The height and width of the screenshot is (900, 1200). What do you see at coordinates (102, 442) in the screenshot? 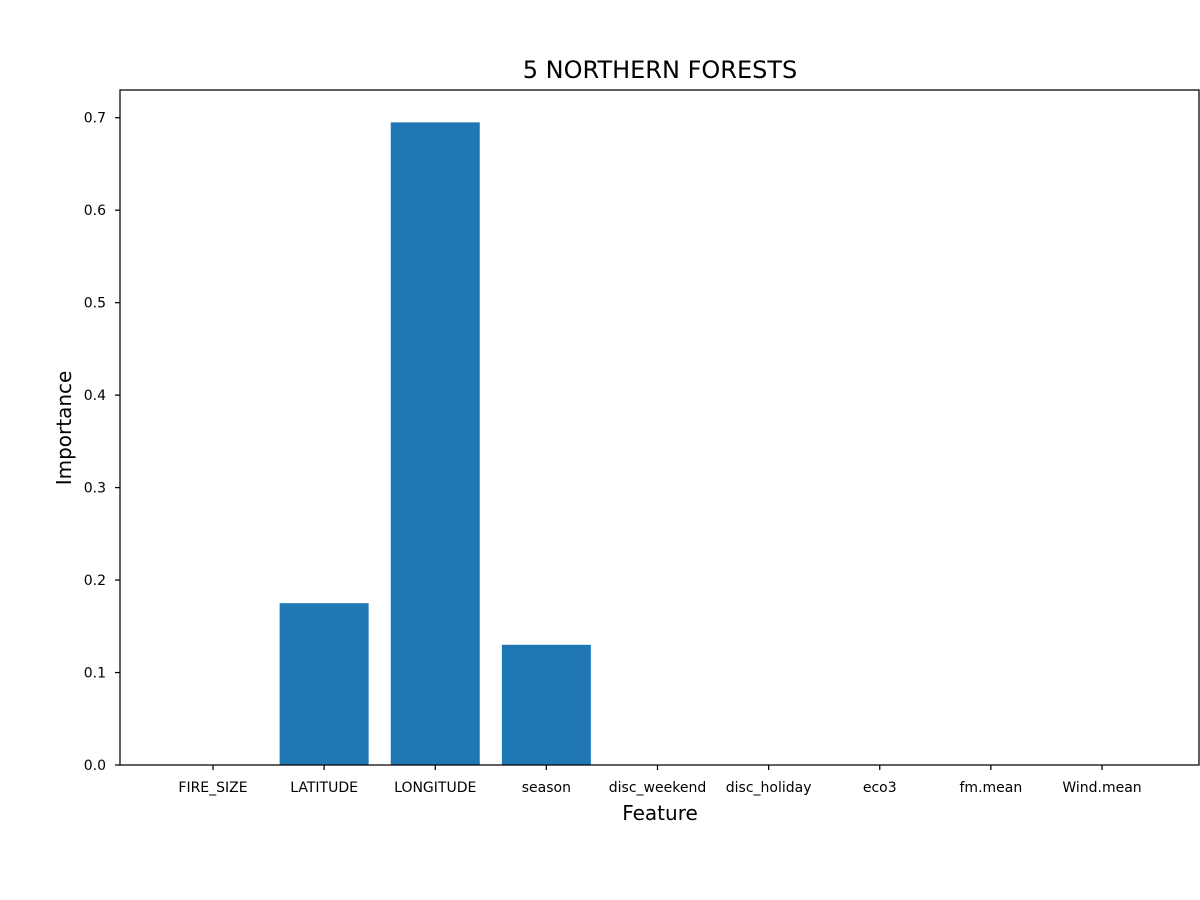
I see `y-axis-ticks: 0.0 0.1 0.2 0.3 0.4 0.5 0.6 0.7` at bounding box center [102, 442].